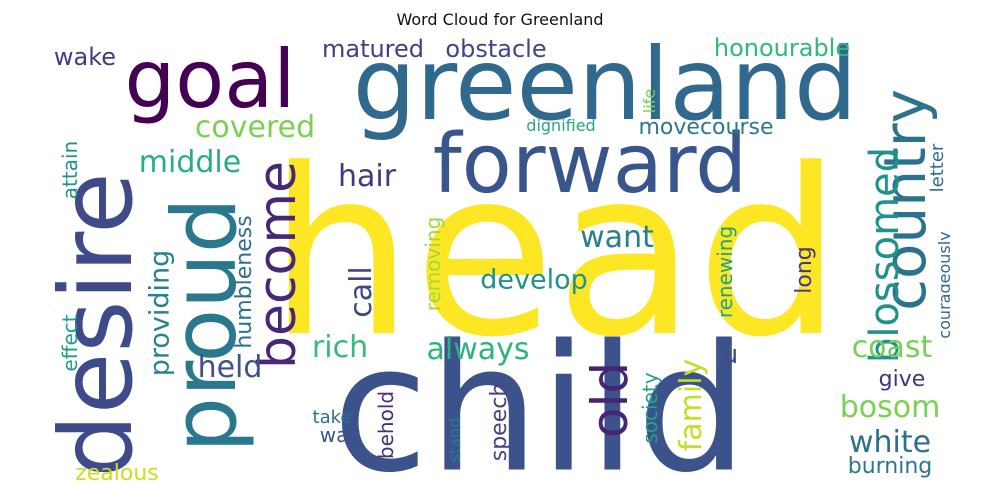 This screenshot has height=500, width=1000. Describe the element at coordinates (691, 405) in the screenshot. I see `word-family: family` at that location.